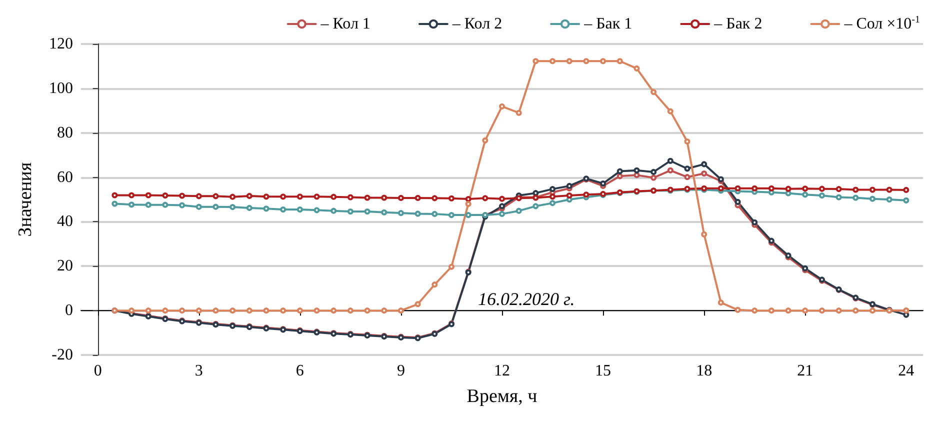 This screenshot has height=421, width=943. What do you see at coordinates (65, 177) in the screenshot?
I see `y-tick-label: 60` at bounding box center [65, 177].